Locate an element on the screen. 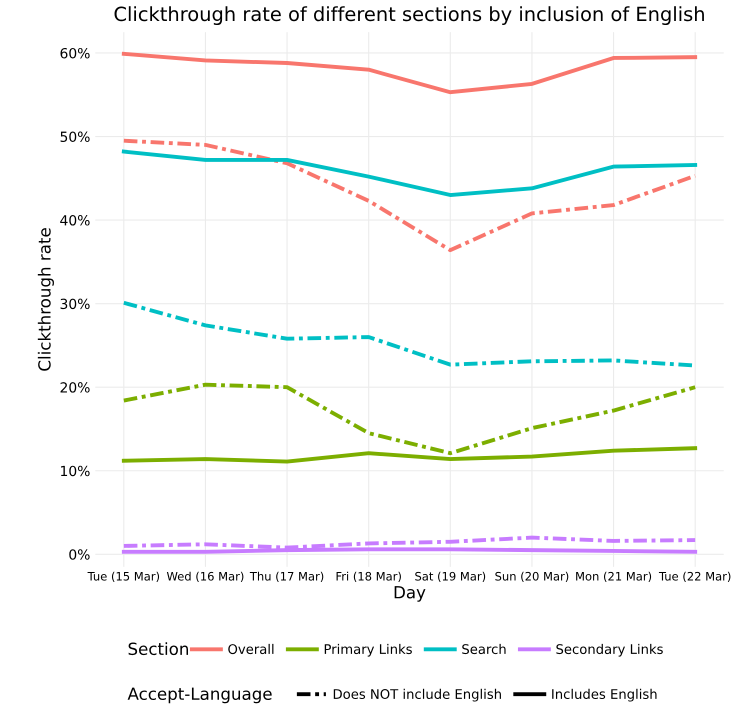  y-axis-title: Clickthrough rate is located at coordinates (46, 299).